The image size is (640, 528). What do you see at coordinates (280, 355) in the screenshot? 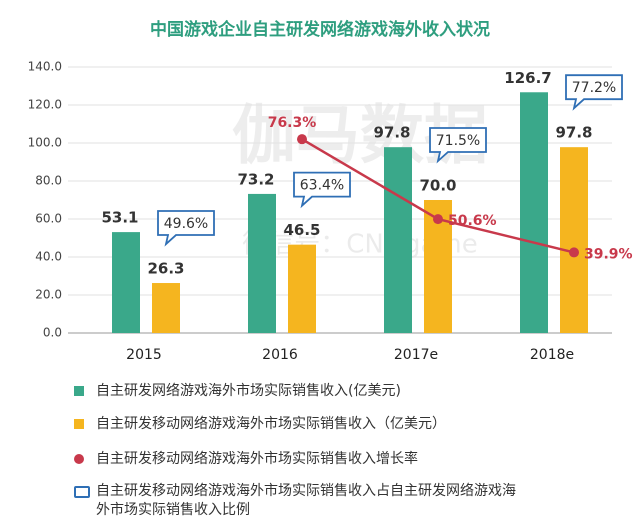
I see `x-tick-label: 2016` at bounding box center [280, 355].